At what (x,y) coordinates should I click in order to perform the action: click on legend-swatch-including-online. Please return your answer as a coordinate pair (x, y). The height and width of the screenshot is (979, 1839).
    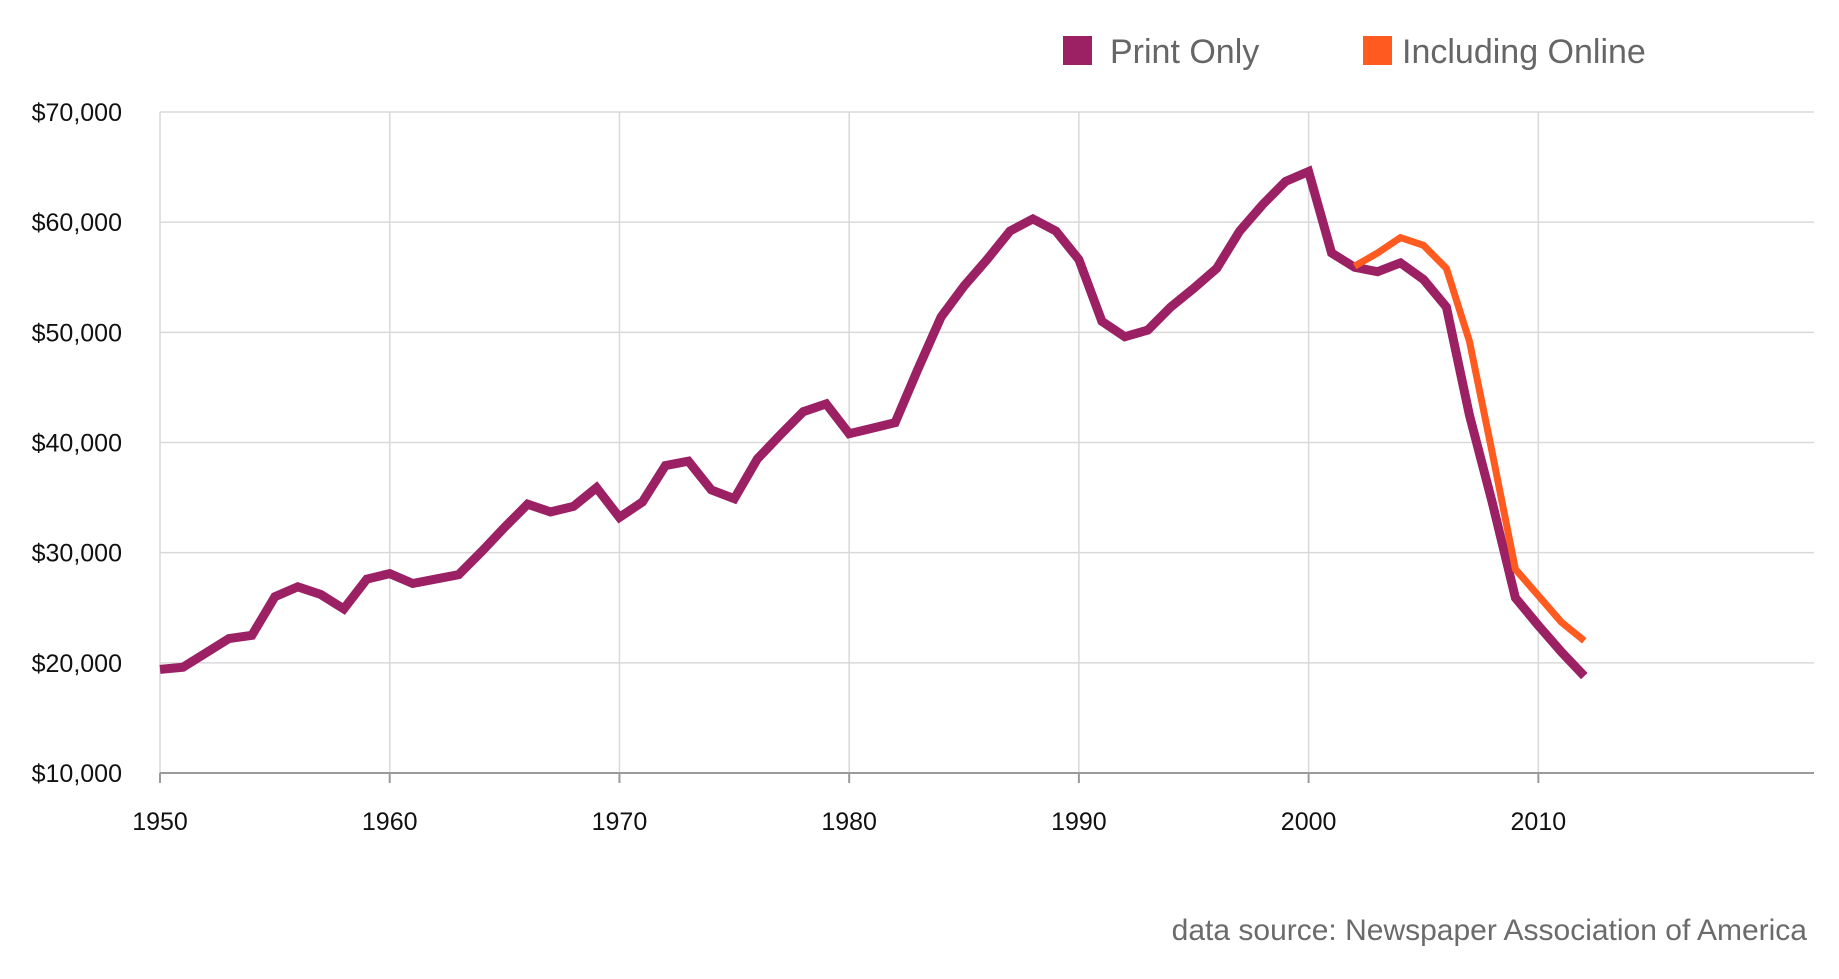
    Looking at the image, I should click on (1377, 50).